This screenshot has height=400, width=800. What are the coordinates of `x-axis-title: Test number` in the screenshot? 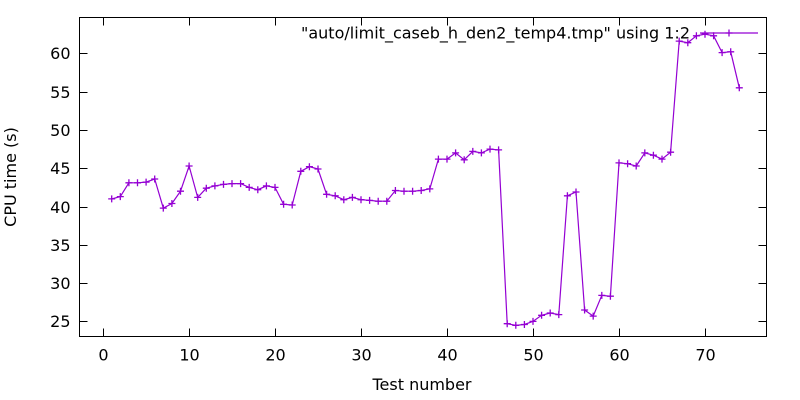 It's located at (421, 384).